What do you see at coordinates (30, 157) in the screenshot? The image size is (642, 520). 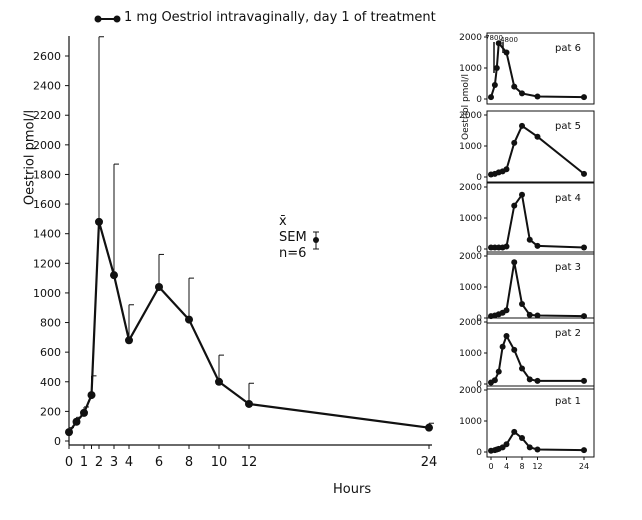 I see `y-axis-title: Oestriol pmol/l` at bounding box center [30, 157].